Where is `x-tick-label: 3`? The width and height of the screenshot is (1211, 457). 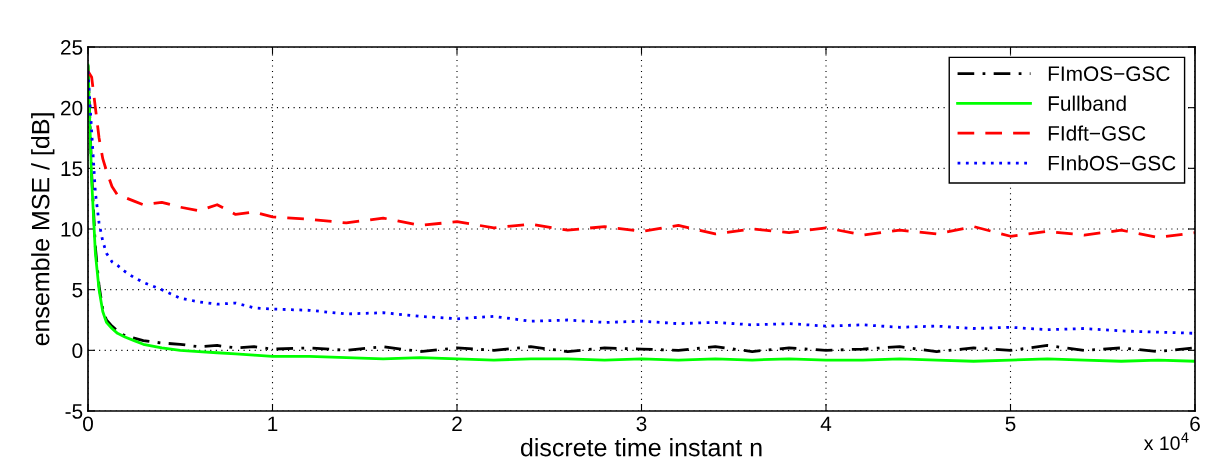 x-tick-label: 3 is located at coordinates (641, 424).